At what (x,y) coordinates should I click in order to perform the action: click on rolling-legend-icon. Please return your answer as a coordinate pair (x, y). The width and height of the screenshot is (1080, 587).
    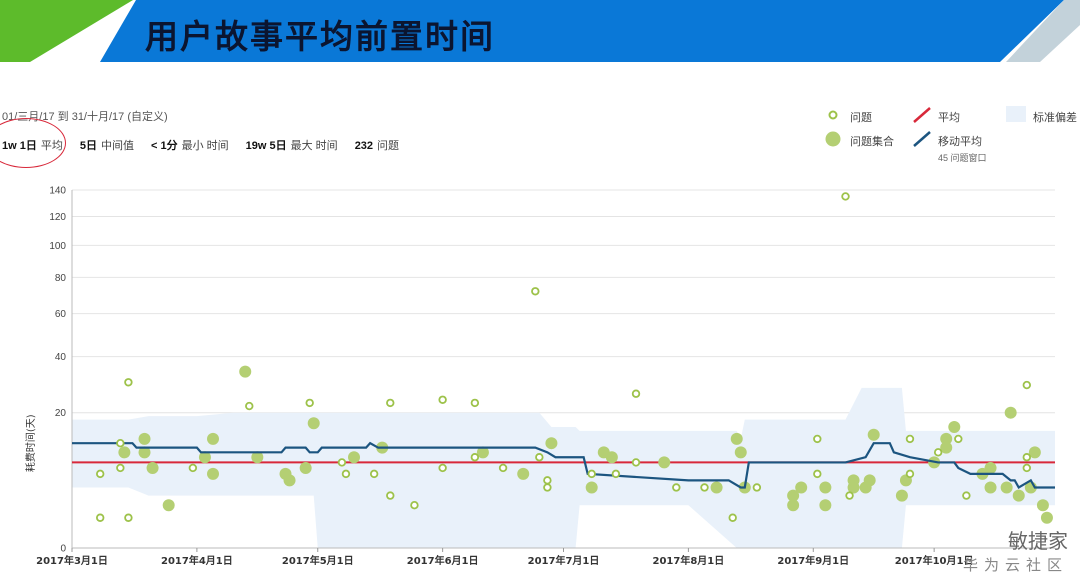
    Looking at the image, I should click on (922, 139).